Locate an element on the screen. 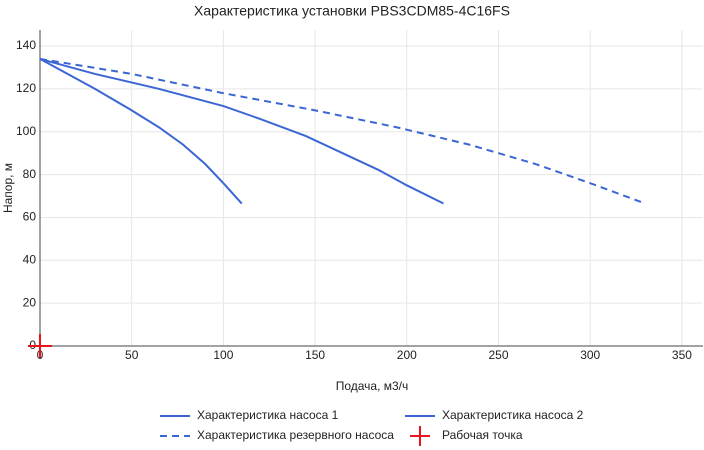 The image size is (704, 450). legend-label: Характеристика насоса 1 is located at coordinates (268, 415).